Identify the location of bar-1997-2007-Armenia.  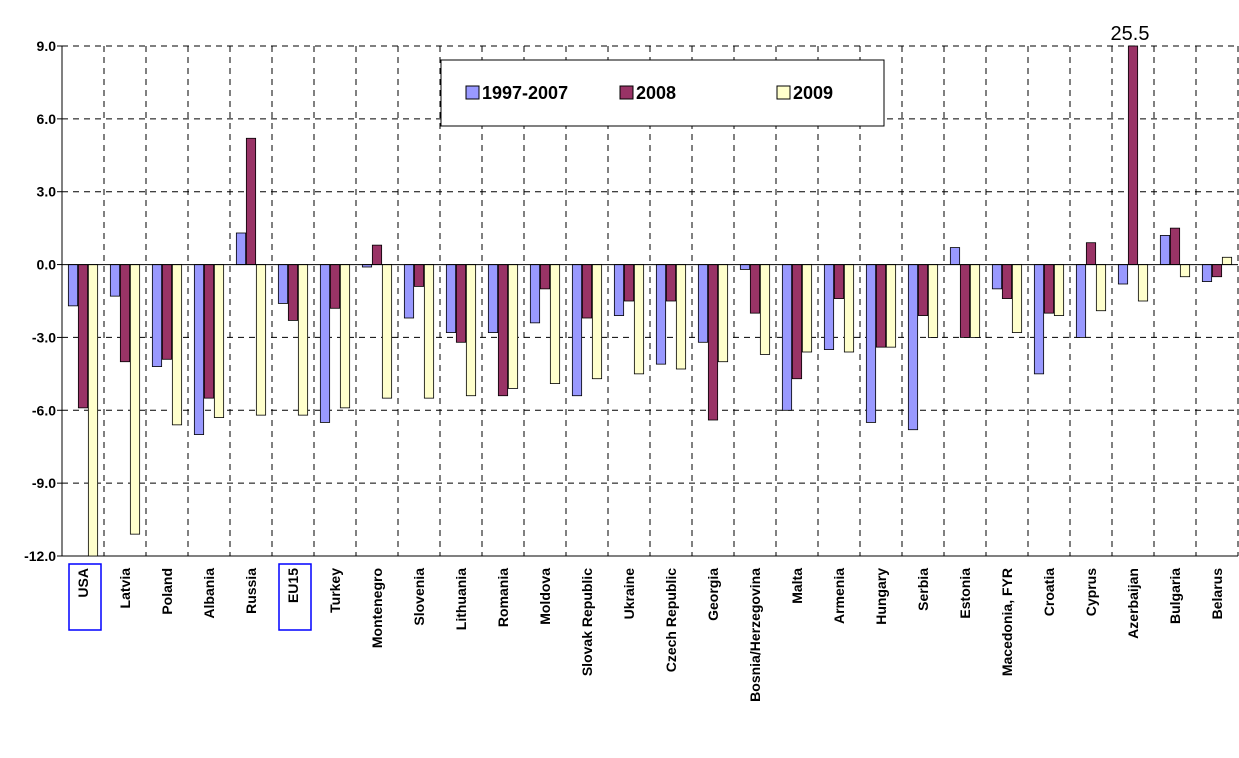
(829, 307).